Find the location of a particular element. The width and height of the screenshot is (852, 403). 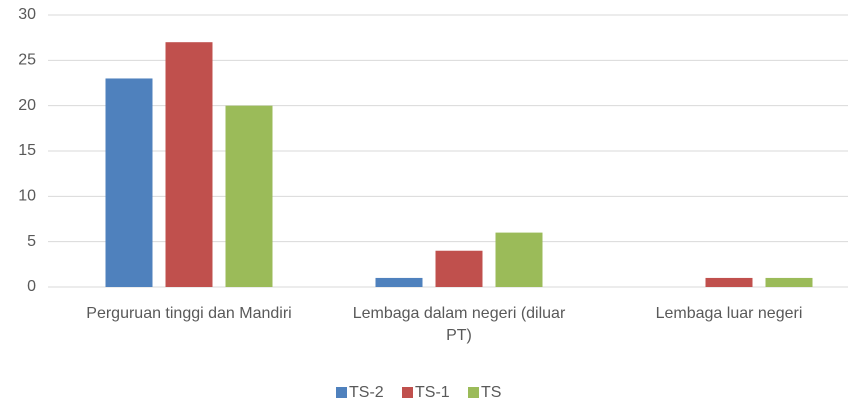

x-tick-label-box: Perguruan tinggi dan Mandiri is located at coordinates (189, 313).